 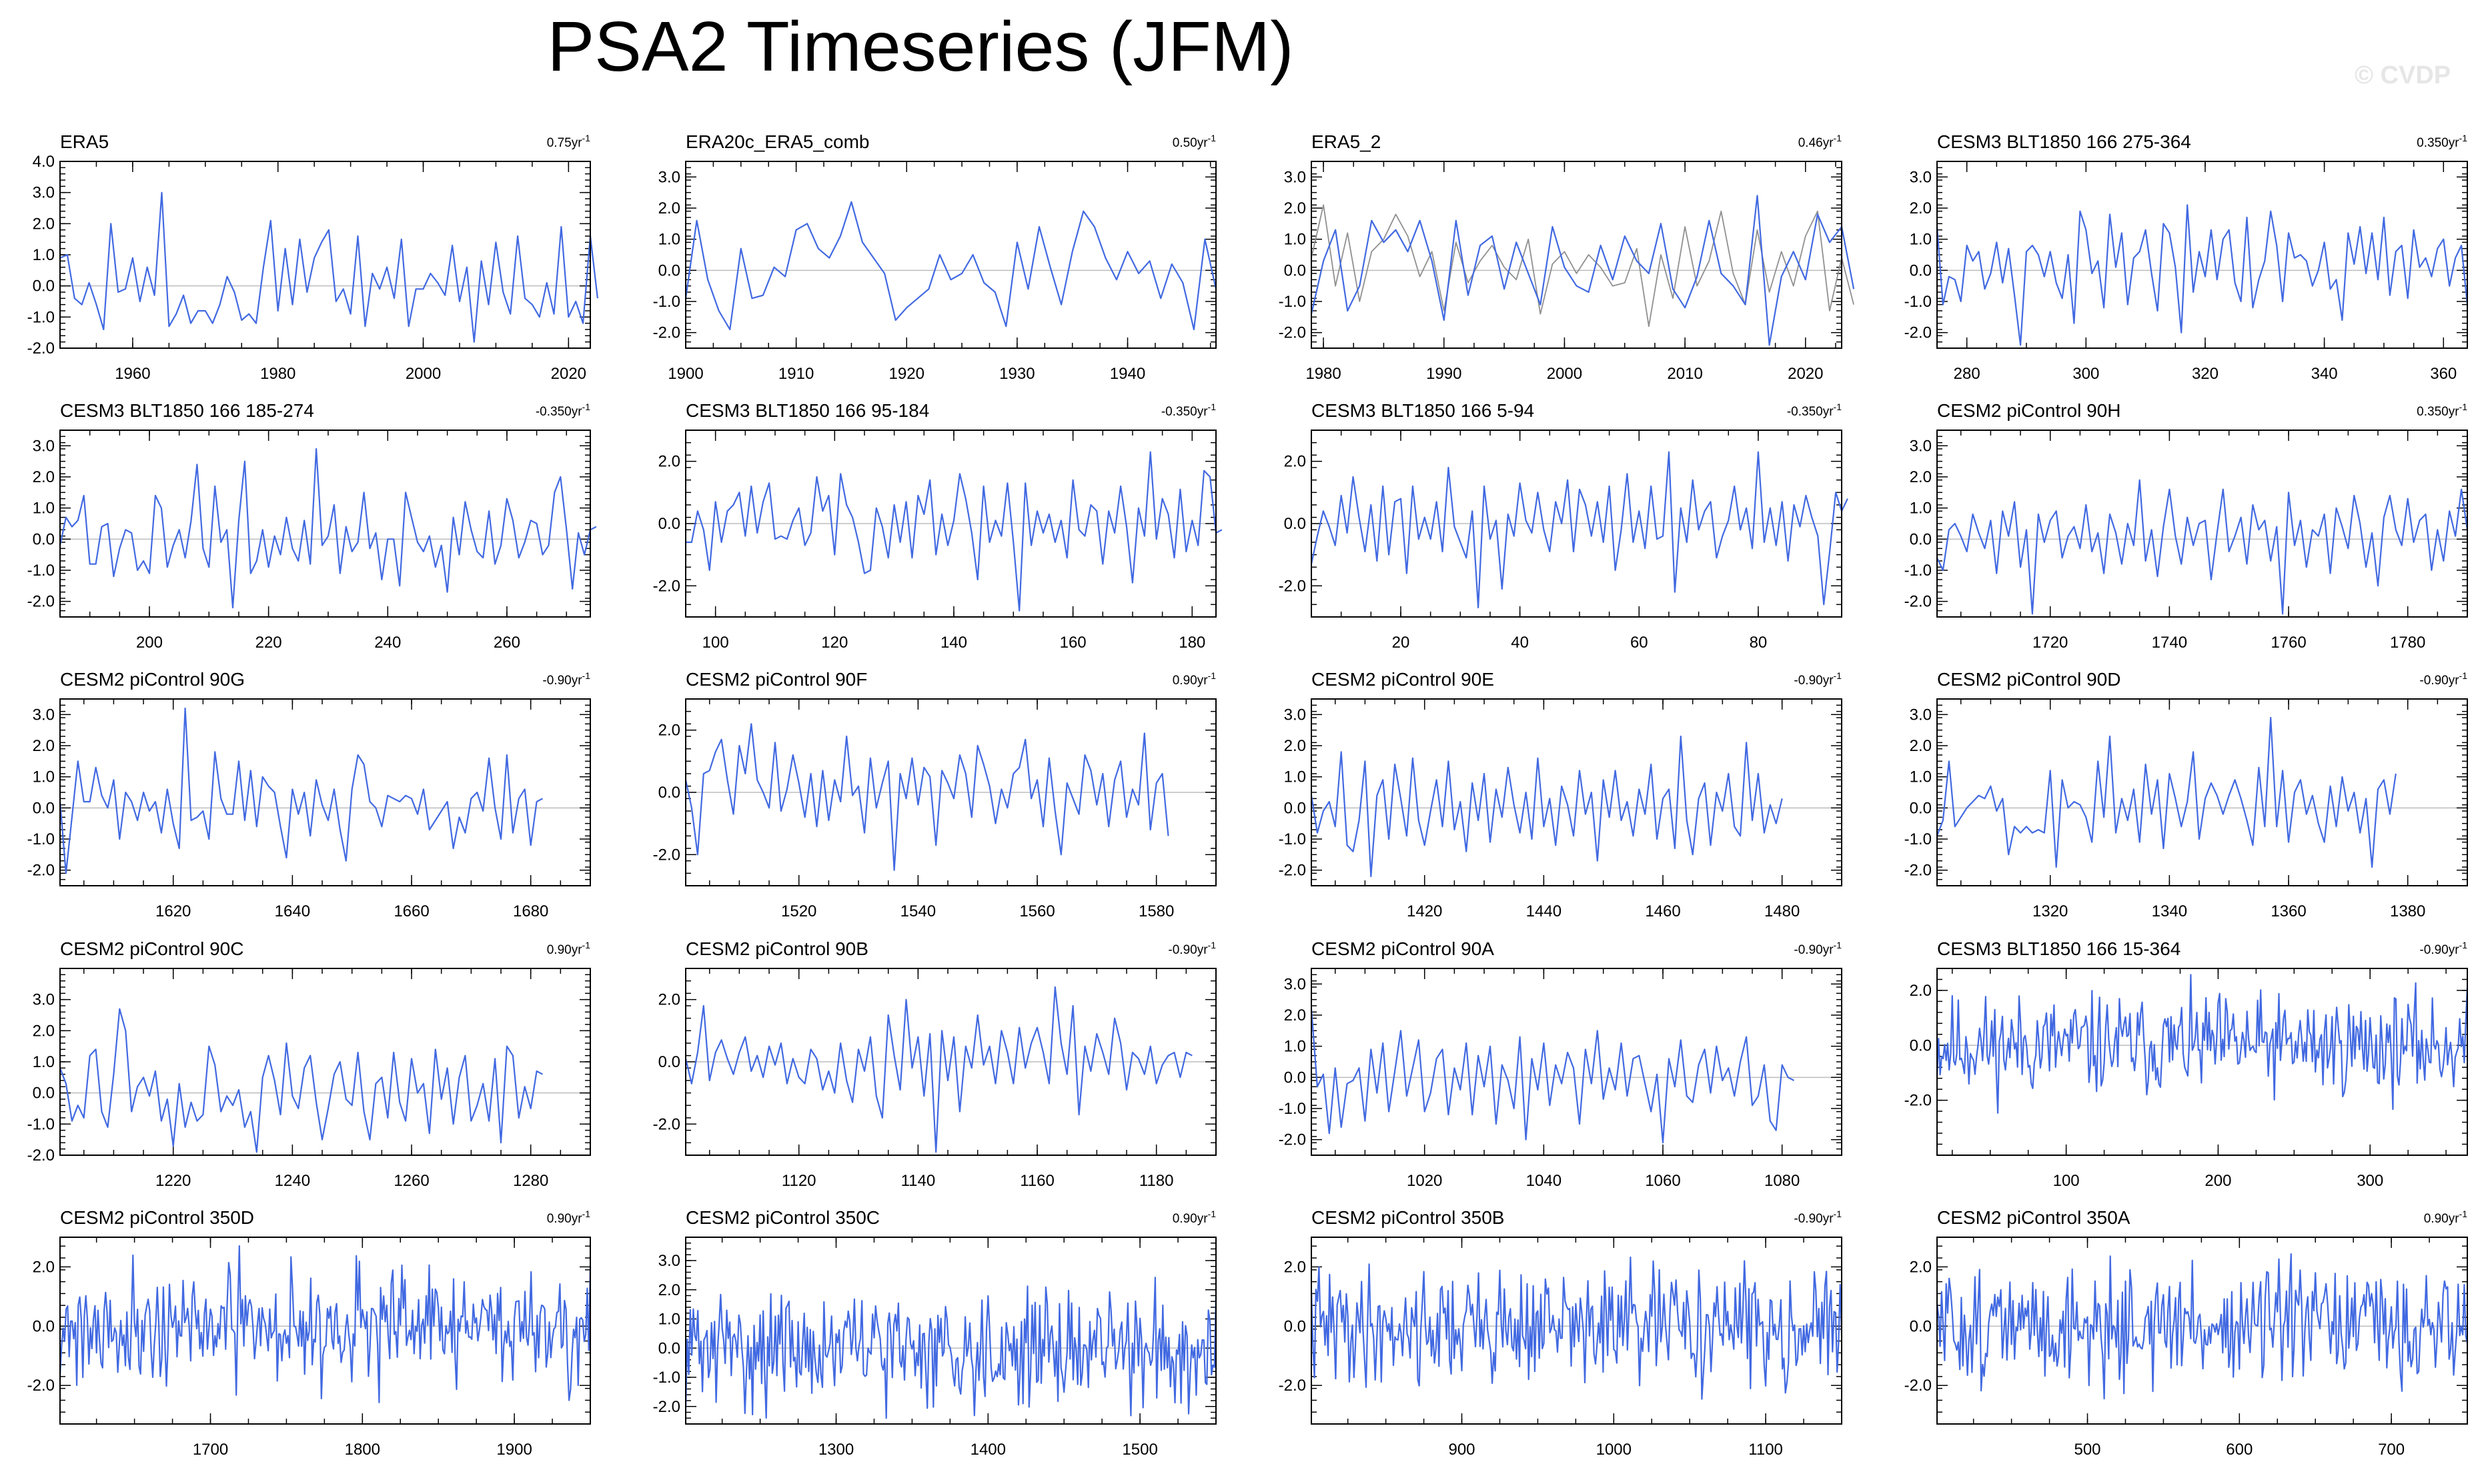 What do you see at coordinates (1544, 1181) in the screenshot?
I see `x-tick-label: 1040` at bounding box center [1544, 1181].